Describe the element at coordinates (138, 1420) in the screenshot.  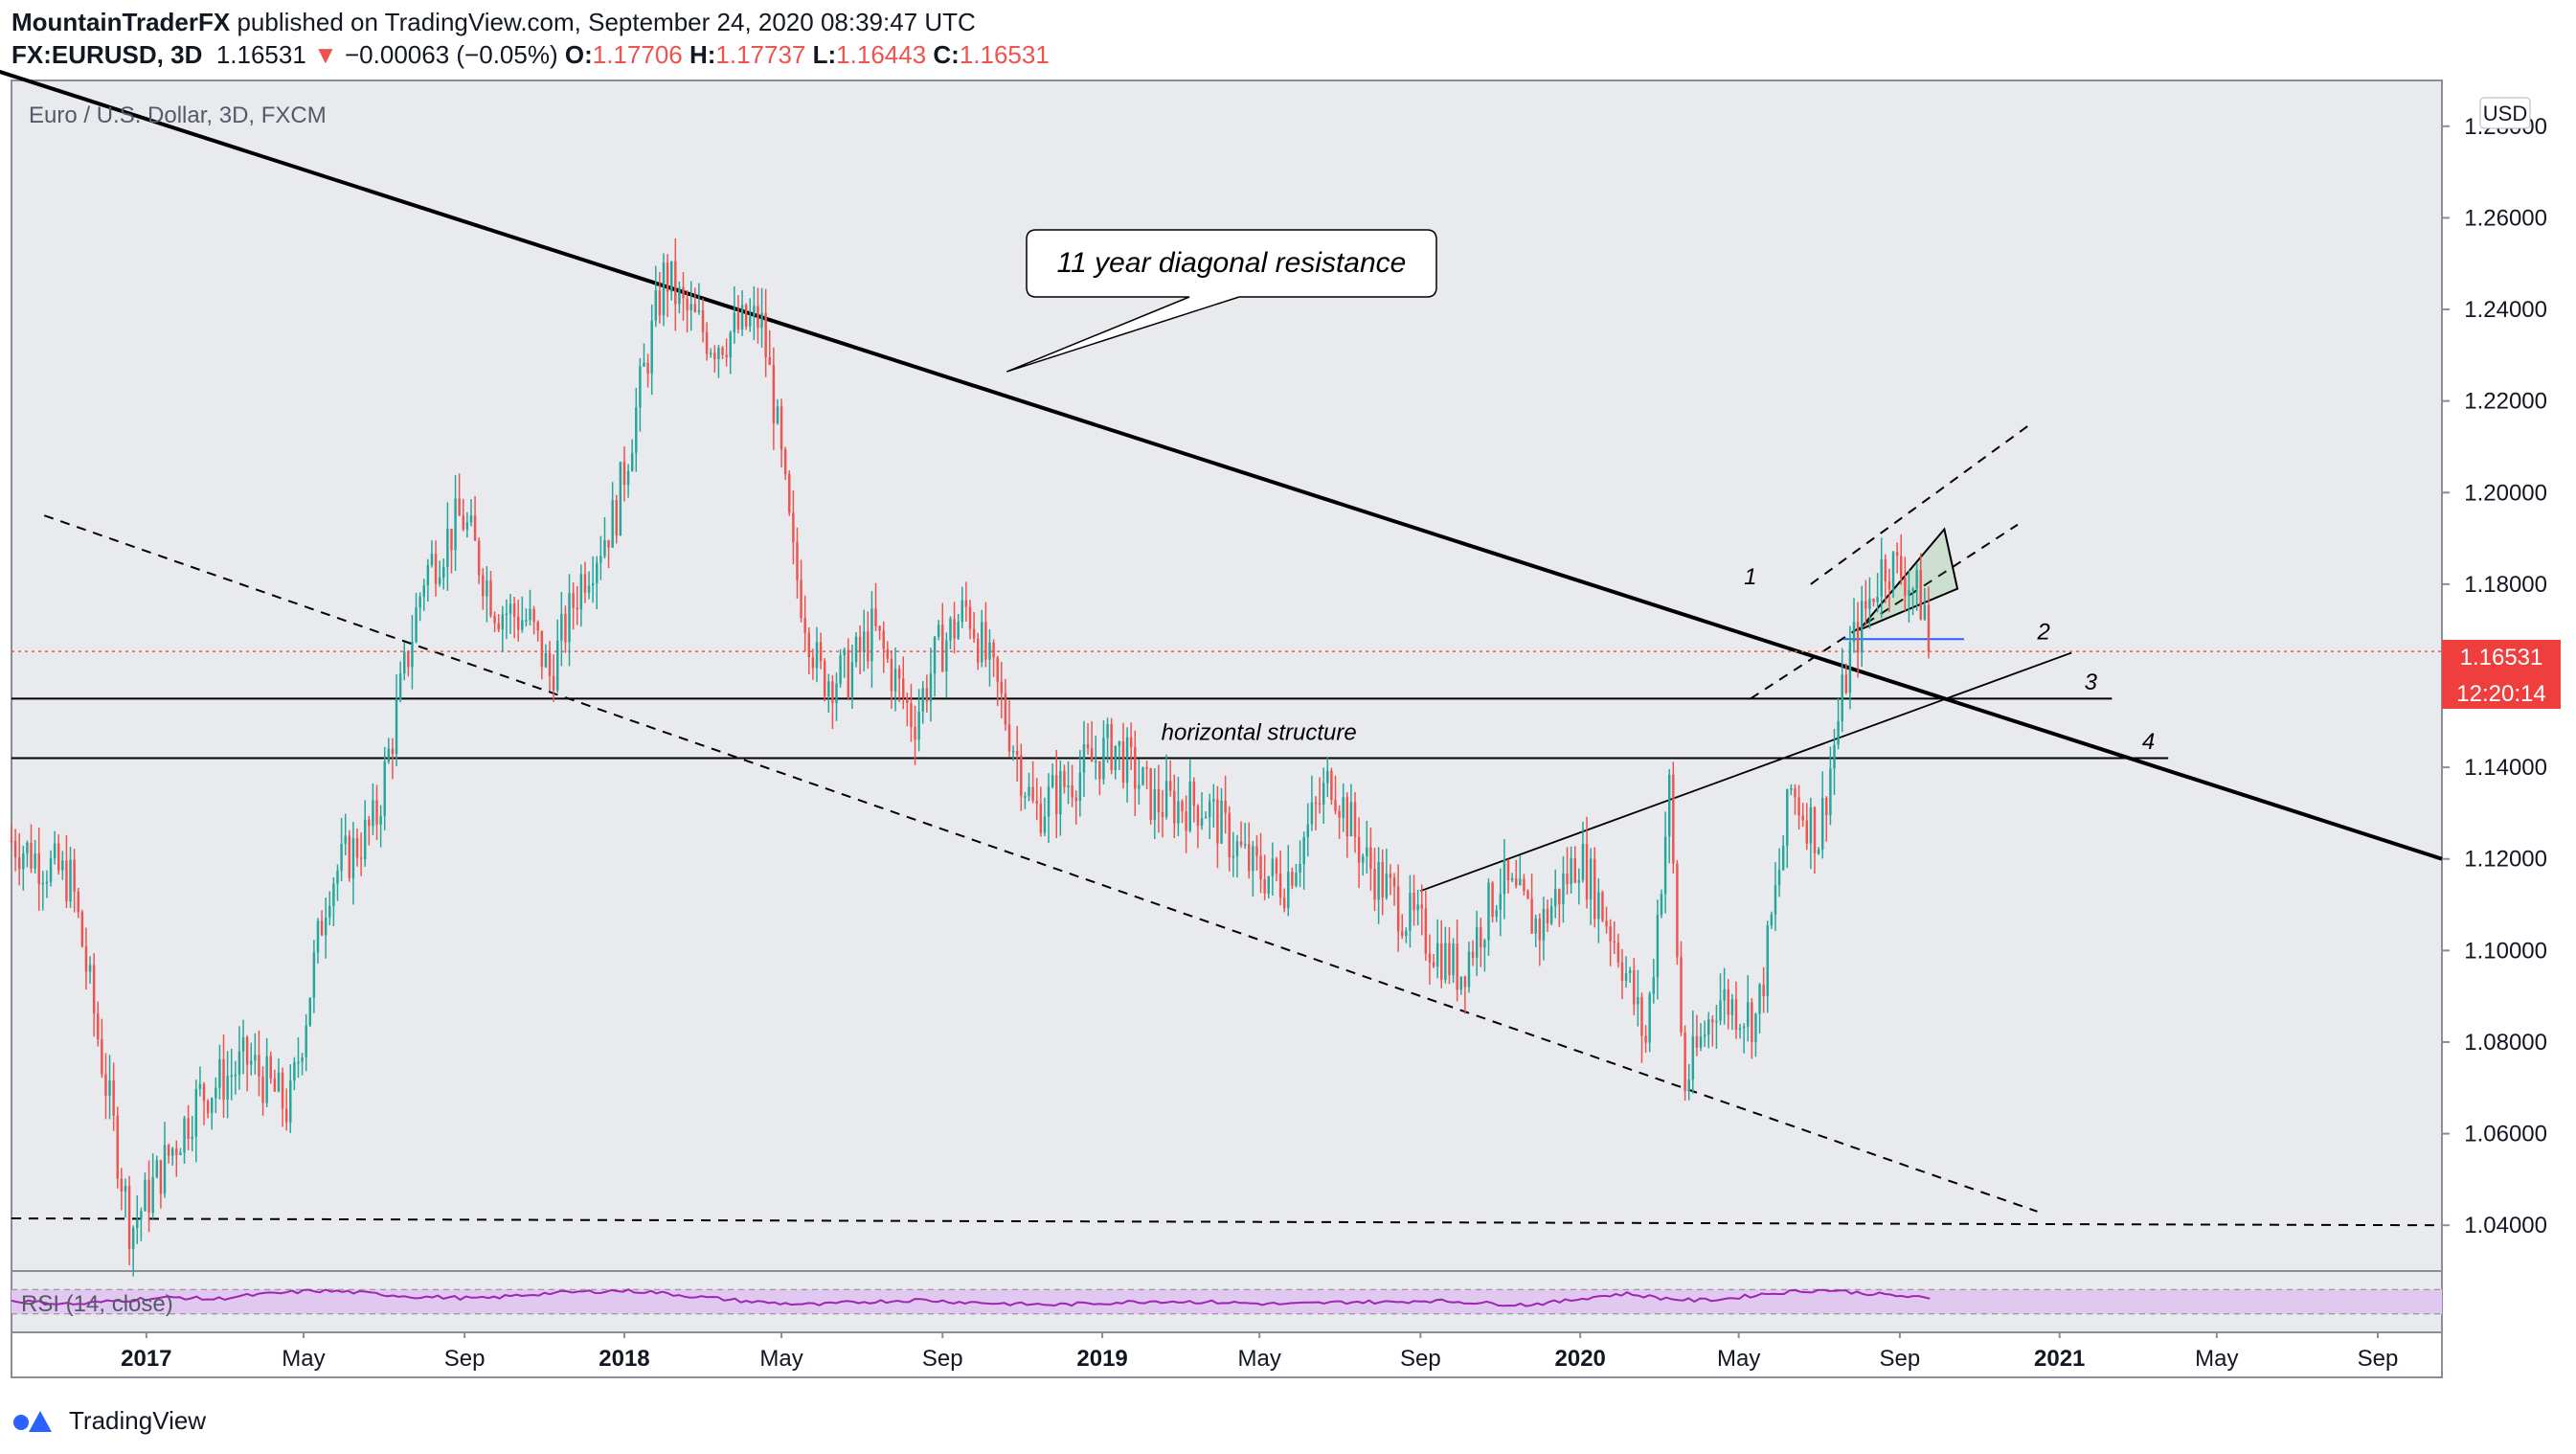
I see `footer-brand: TradingView` at that location.